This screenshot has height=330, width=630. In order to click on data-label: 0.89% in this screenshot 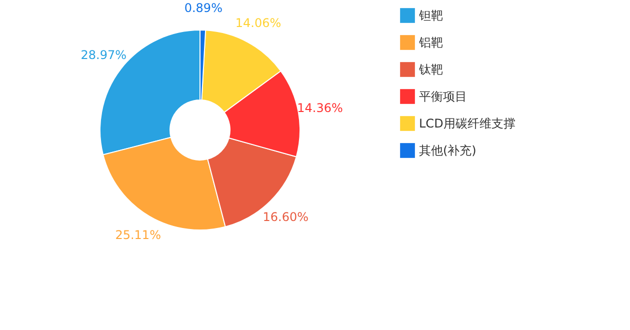, I will do `click(203, 8)`.